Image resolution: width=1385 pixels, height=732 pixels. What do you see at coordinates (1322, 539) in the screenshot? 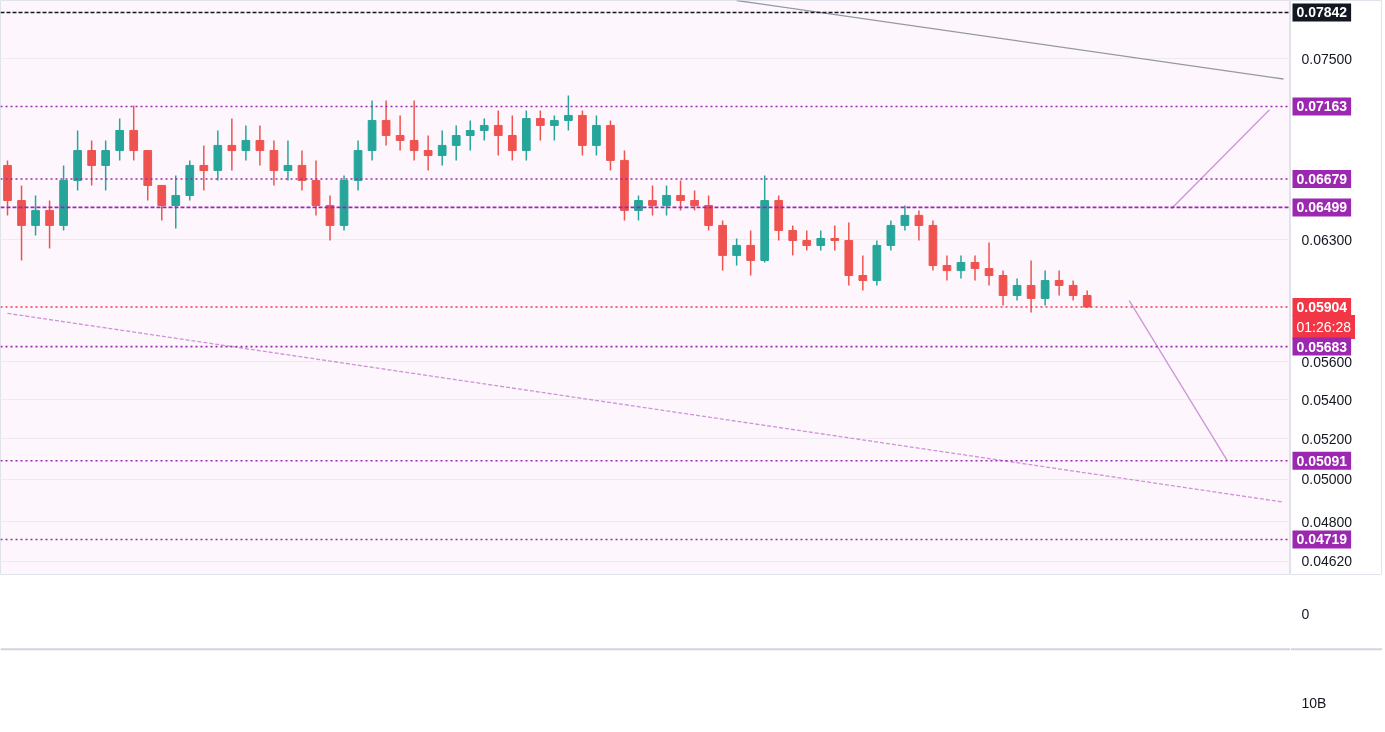
I see `ref-line-label: 0.04719` at bounding box center [1322, 539].